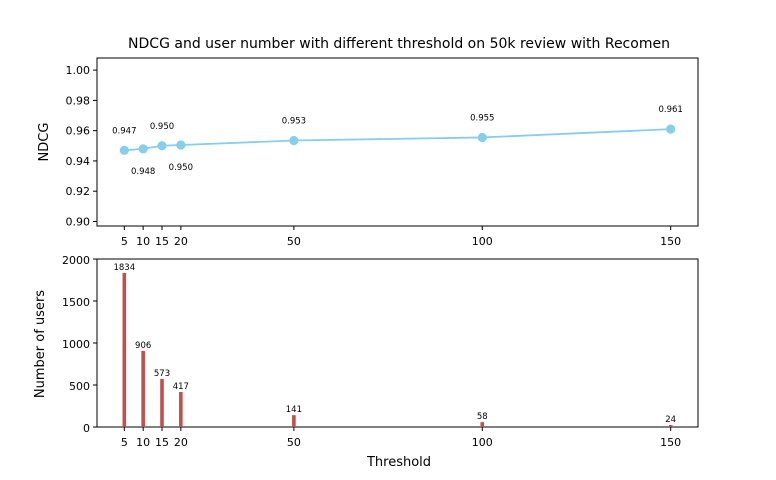 The height and width of the screenshot is (480, 776). I want to click on ndcg-data-label: 0.953, so click(294, 121).